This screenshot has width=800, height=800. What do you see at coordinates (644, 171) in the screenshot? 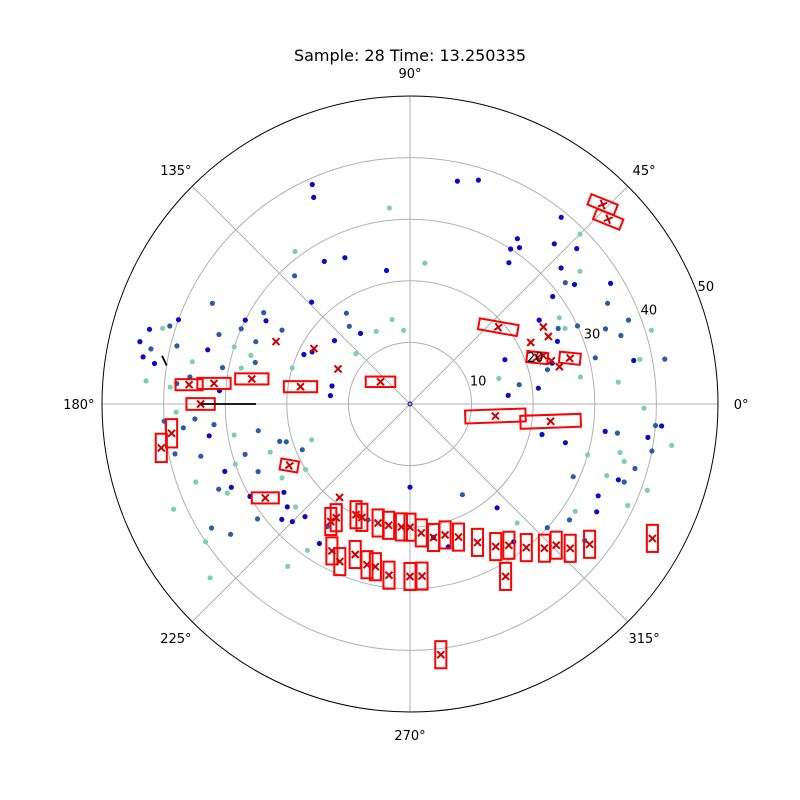
I see `angle-tick-label: 45°` at bounding box center [644, 171].